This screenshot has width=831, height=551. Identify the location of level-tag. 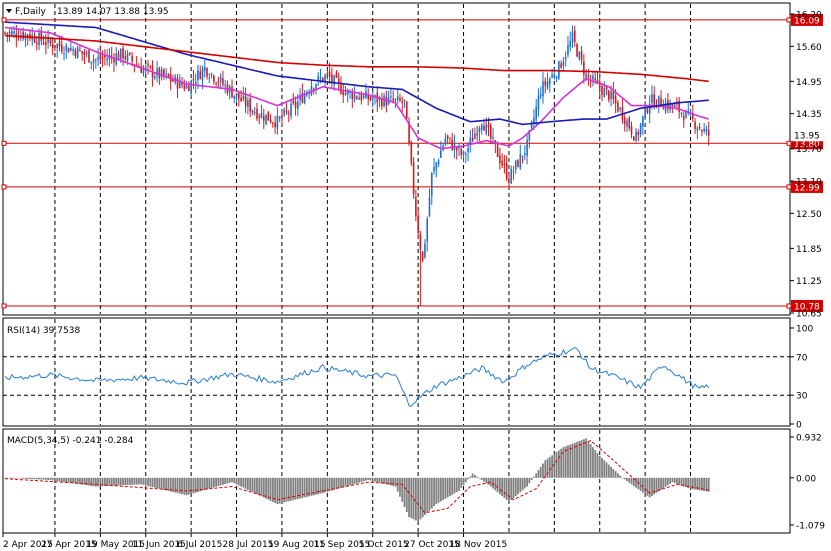
(807, 305).